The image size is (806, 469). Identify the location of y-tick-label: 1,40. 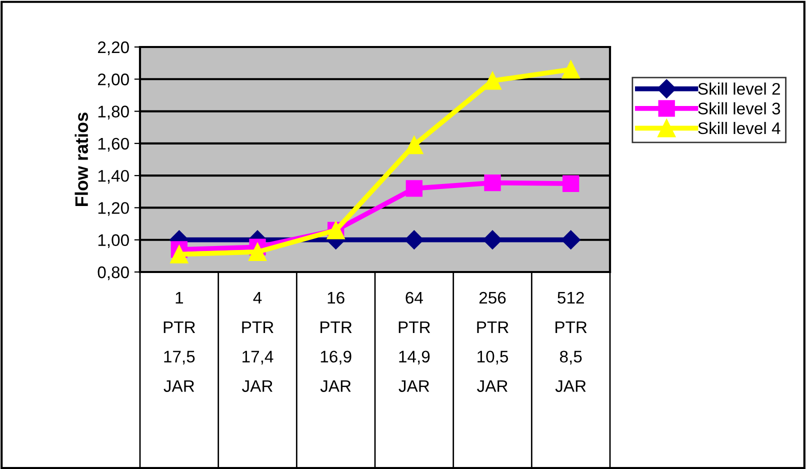
(113, 177).